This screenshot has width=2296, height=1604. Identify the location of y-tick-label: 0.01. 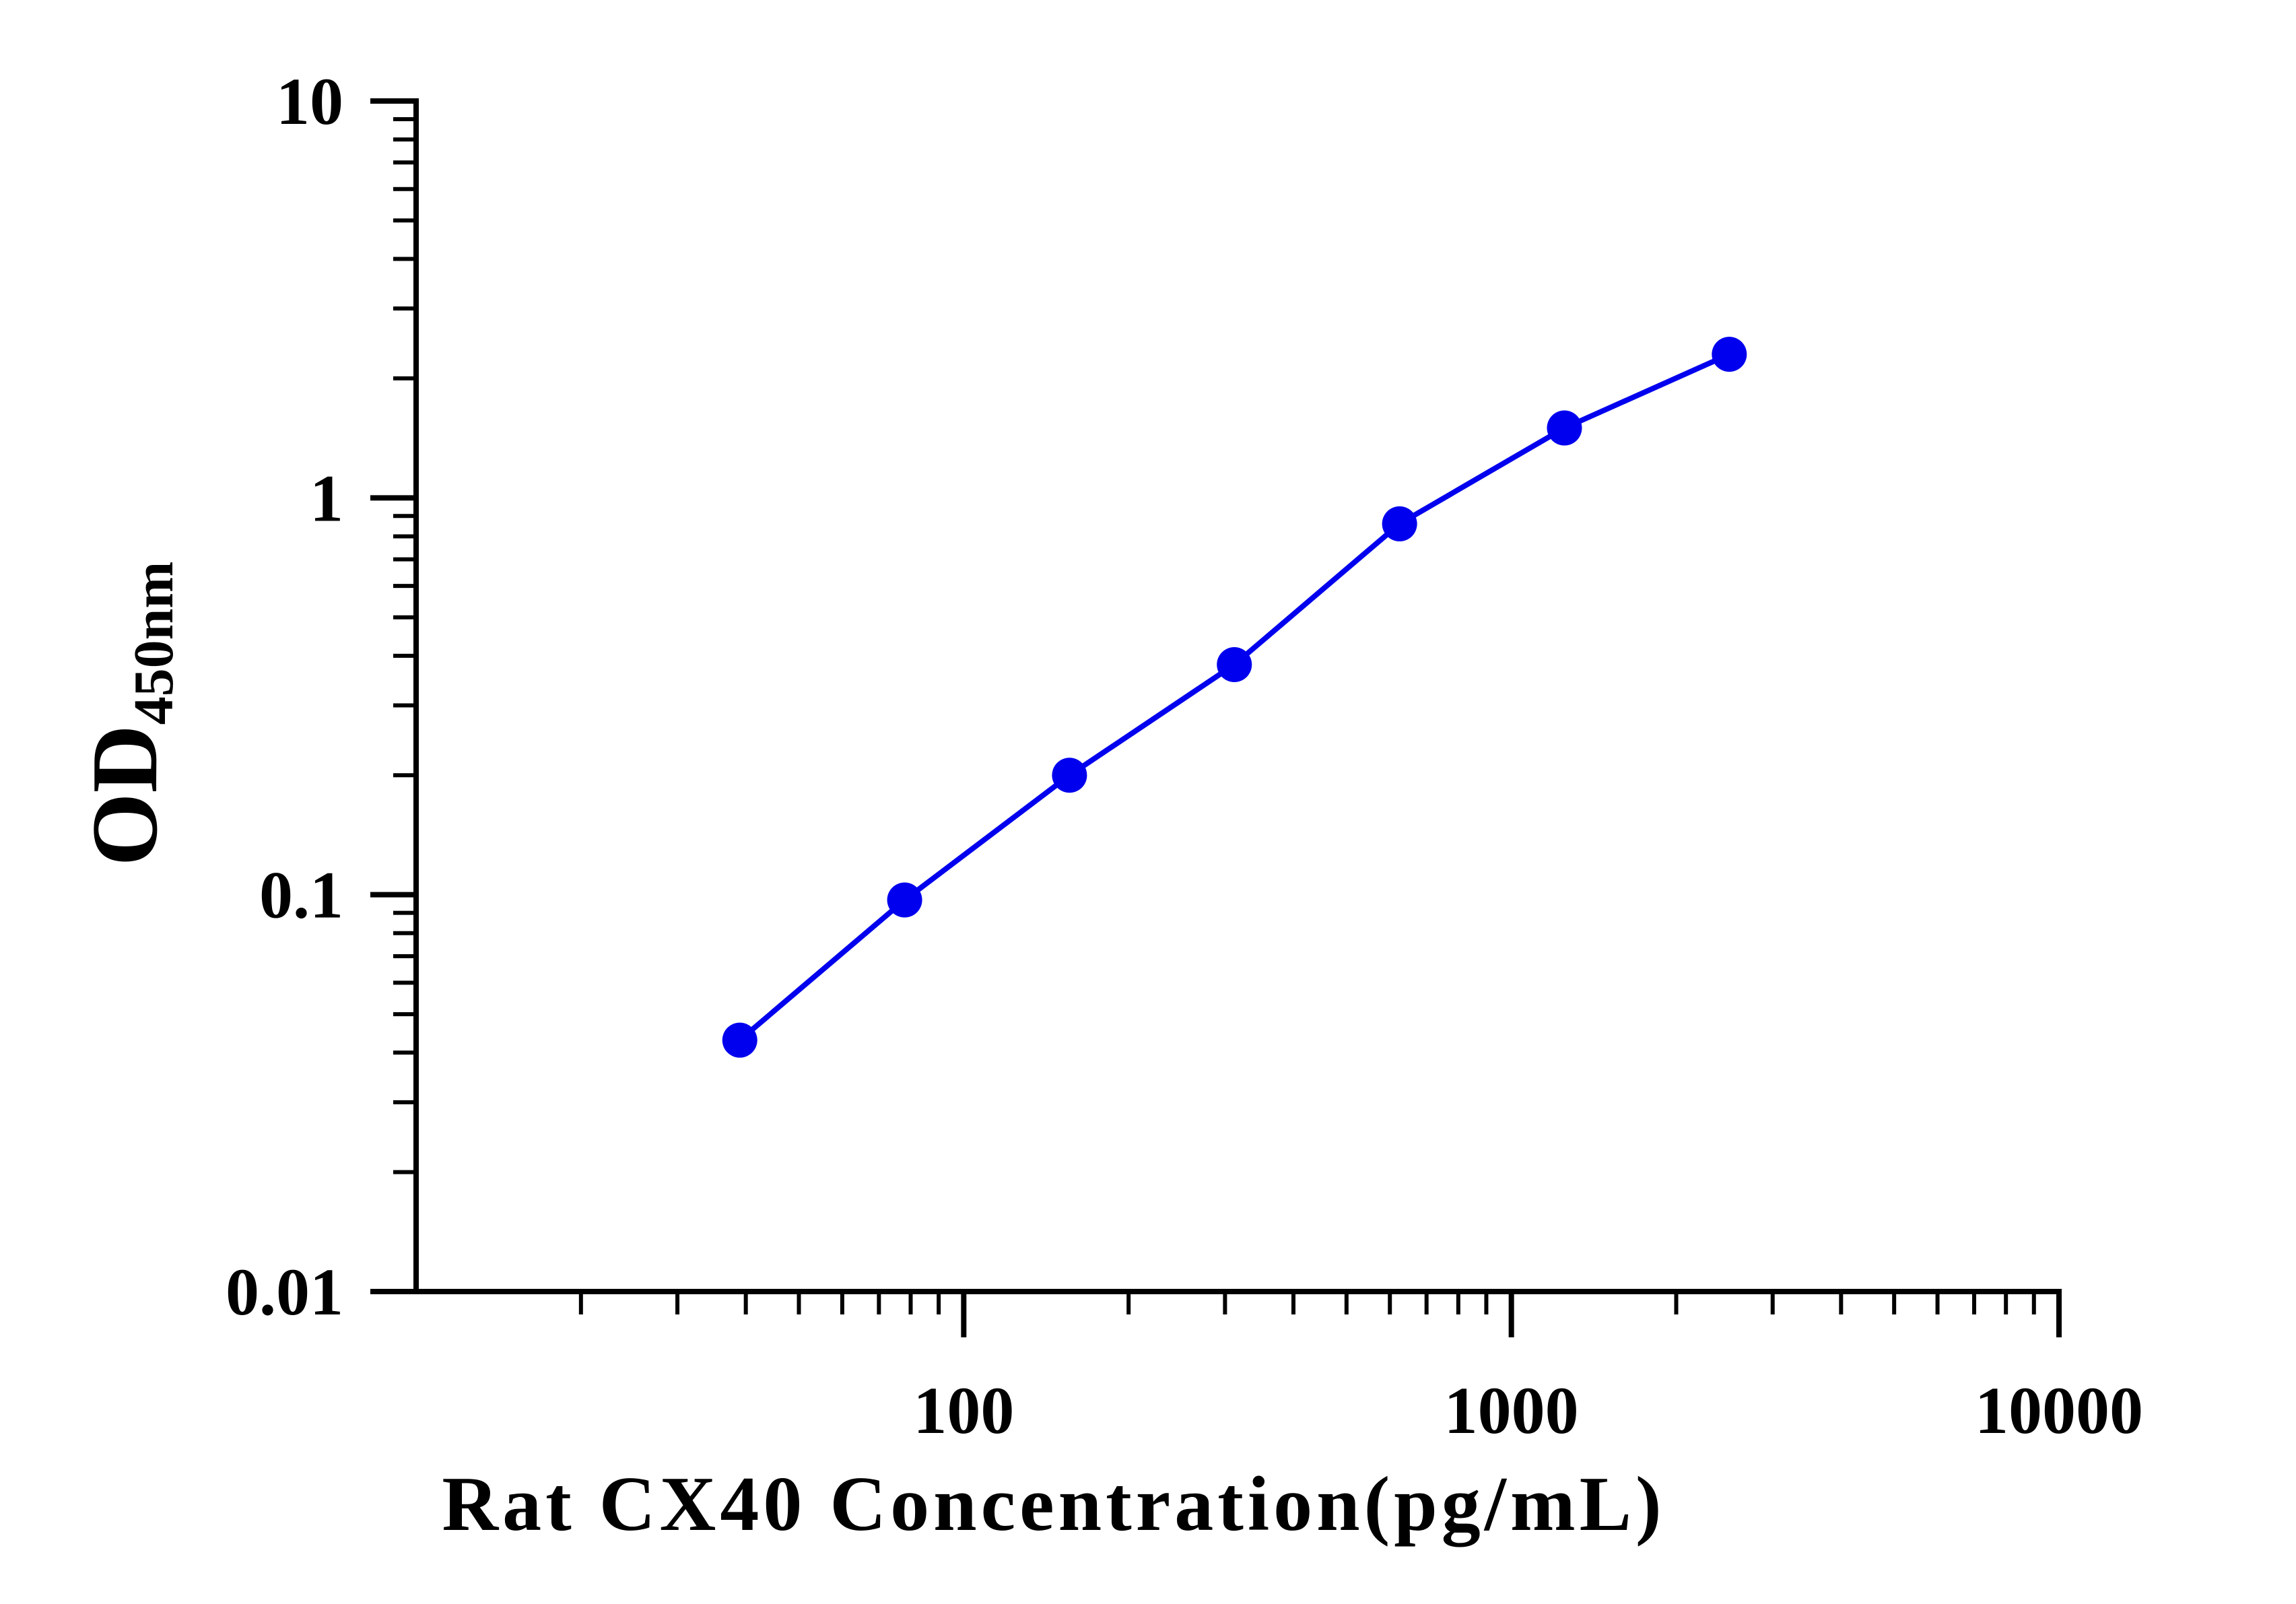
(284, 1292).